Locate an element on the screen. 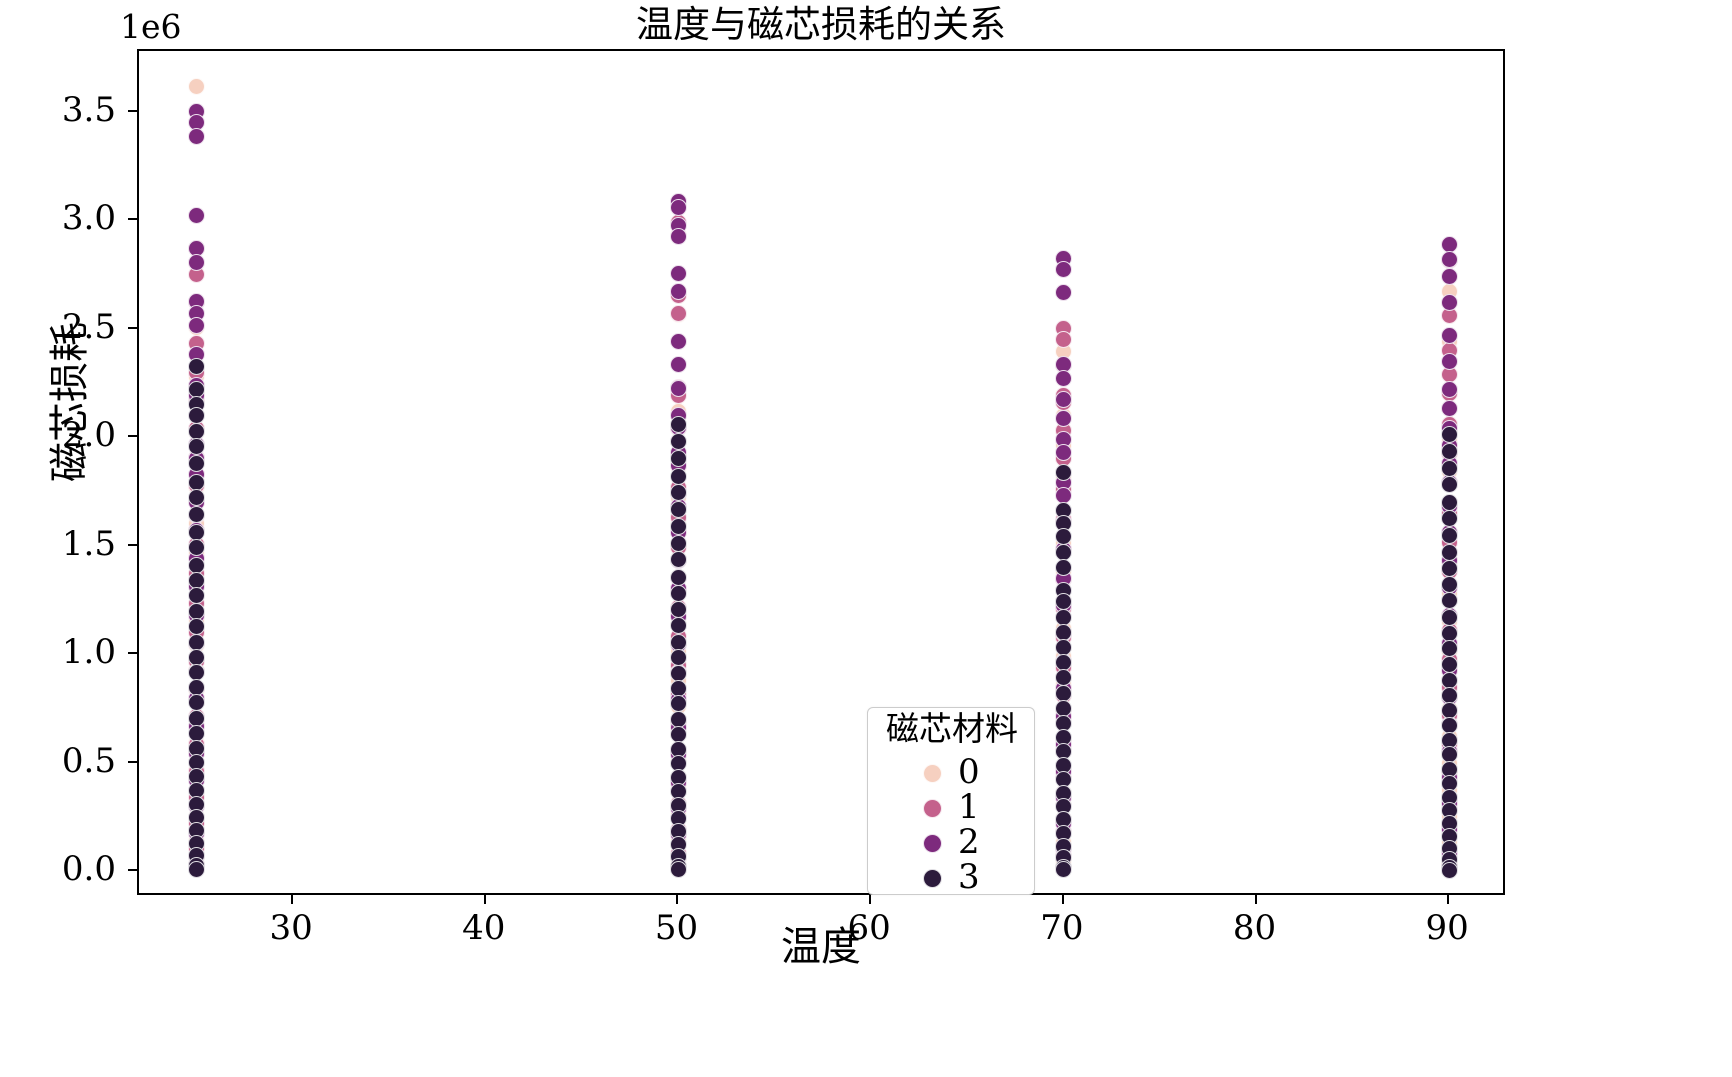 The width and height of the screenshot is (1732, 1077). y-tick-label: 3.0 is located at coordinates (88, 218).